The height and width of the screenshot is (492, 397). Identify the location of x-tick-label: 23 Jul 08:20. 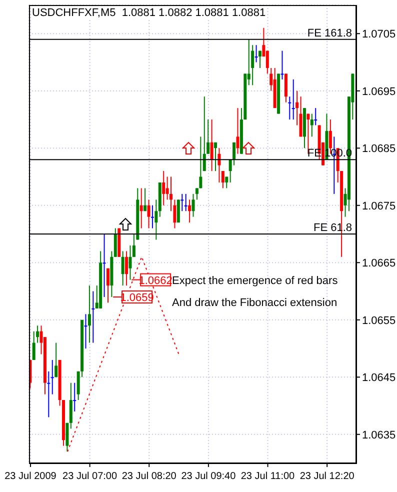
(149, 476).